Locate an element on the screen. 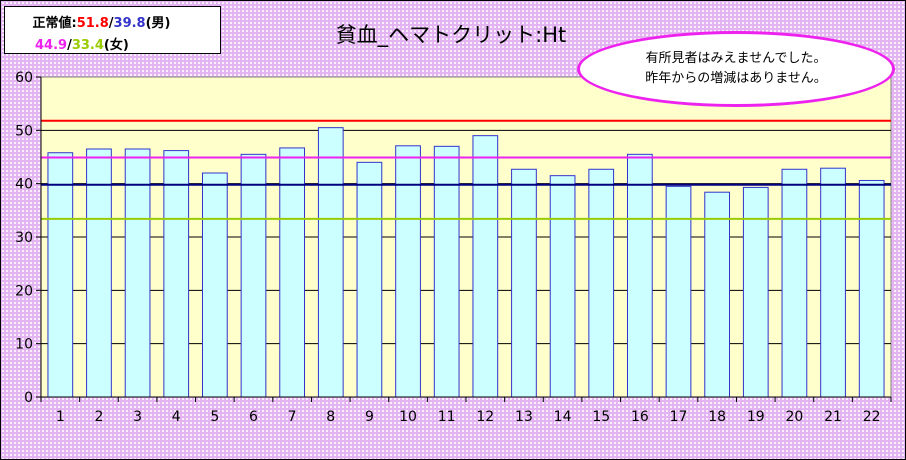 Image resolution: width=906 pixels, height=460 pixels. legend-male-prefix: 正常値: is located at coordinates (54, 23).